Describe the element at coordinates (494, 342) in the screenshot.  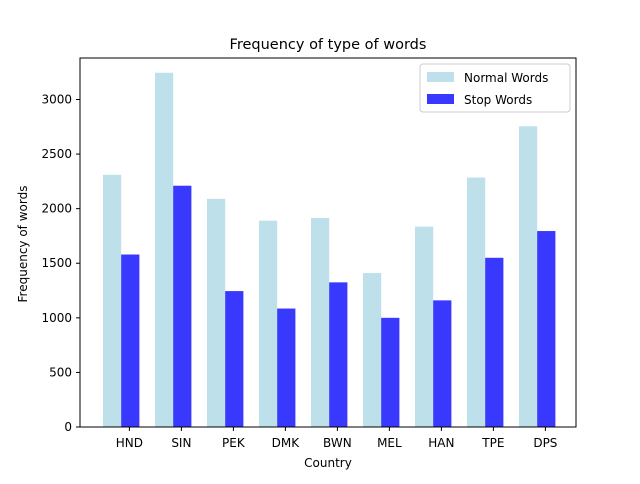
I see `bar-stop-words-tpe` at that location.